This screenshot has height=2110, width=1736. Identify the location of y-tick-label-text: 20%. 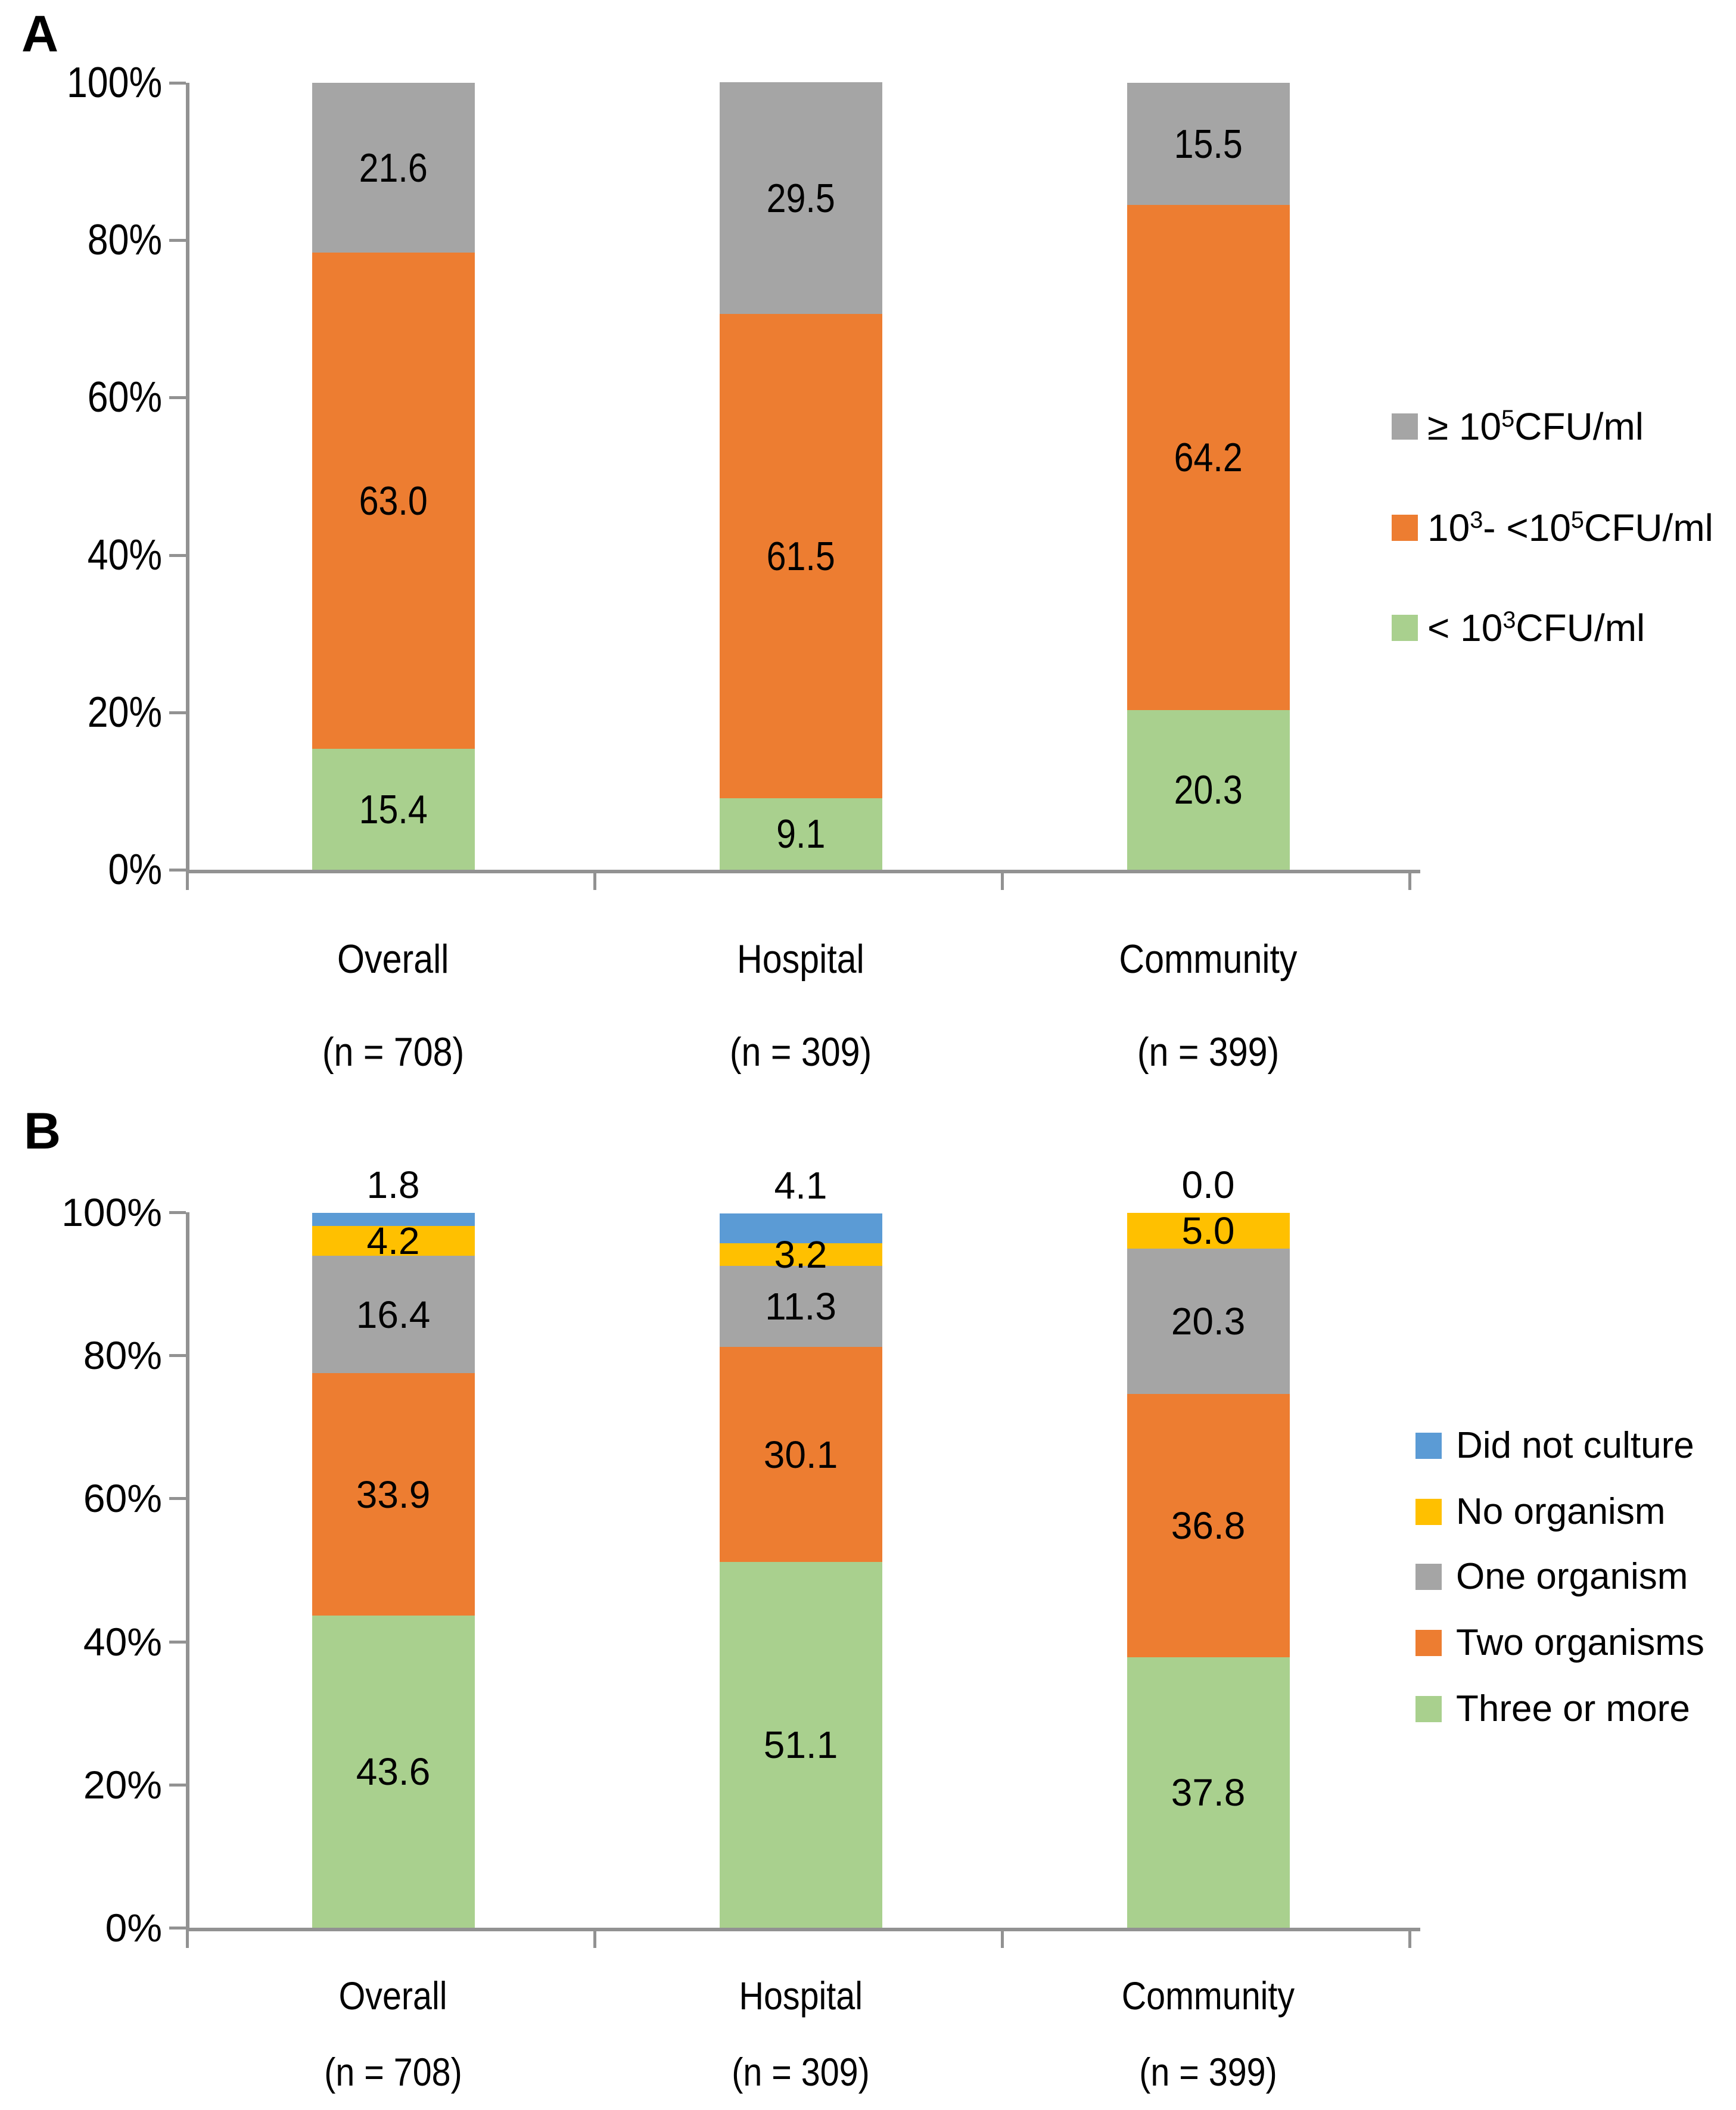
(122, 1785).